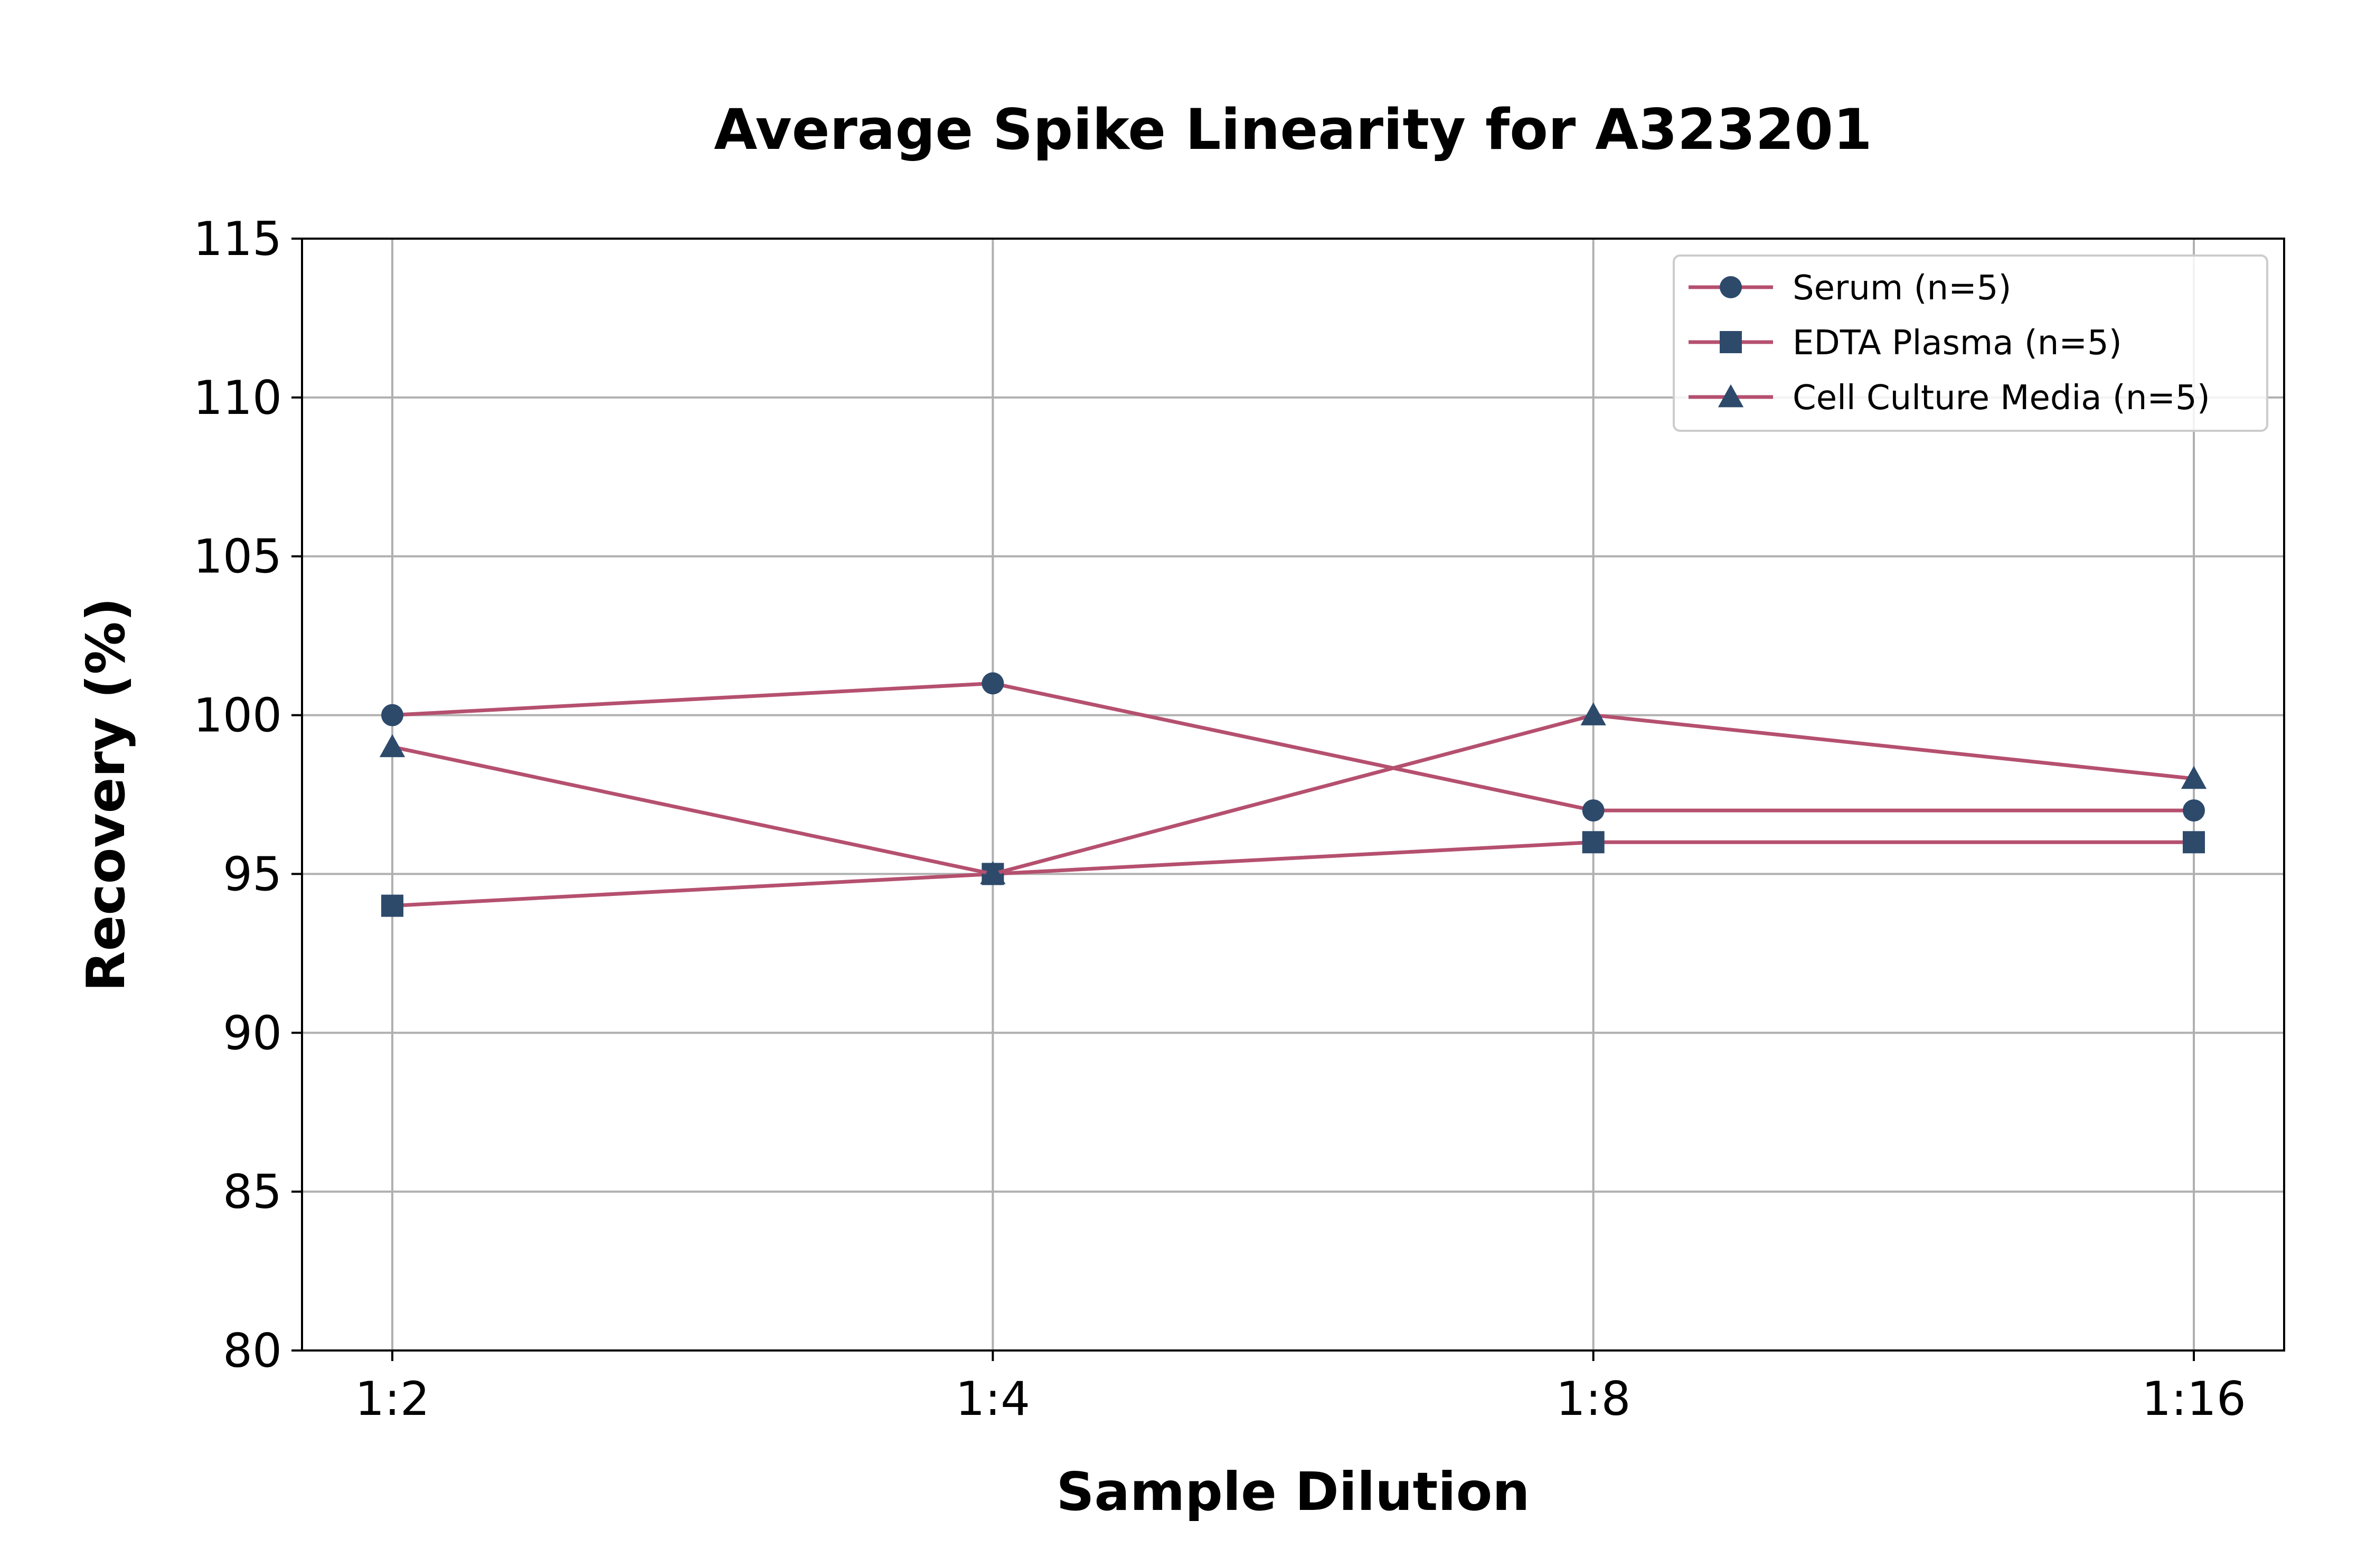 Image resolution: width=2376 pixels, height=1568 pixels. I want to click on y-tick-label: 95, so click(253, 874).